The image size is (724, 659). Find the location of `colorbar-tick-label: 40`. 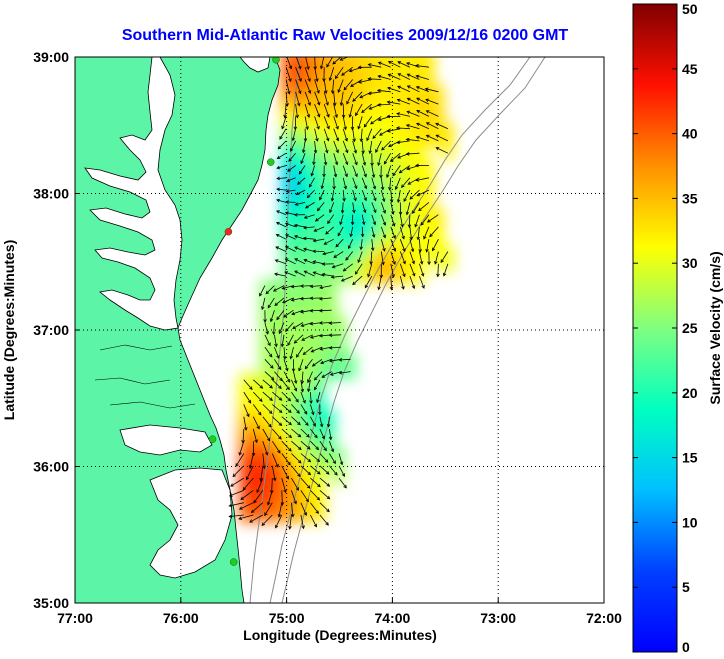

colorbar-tick-label: 40 is located at coordinates (690, 134).